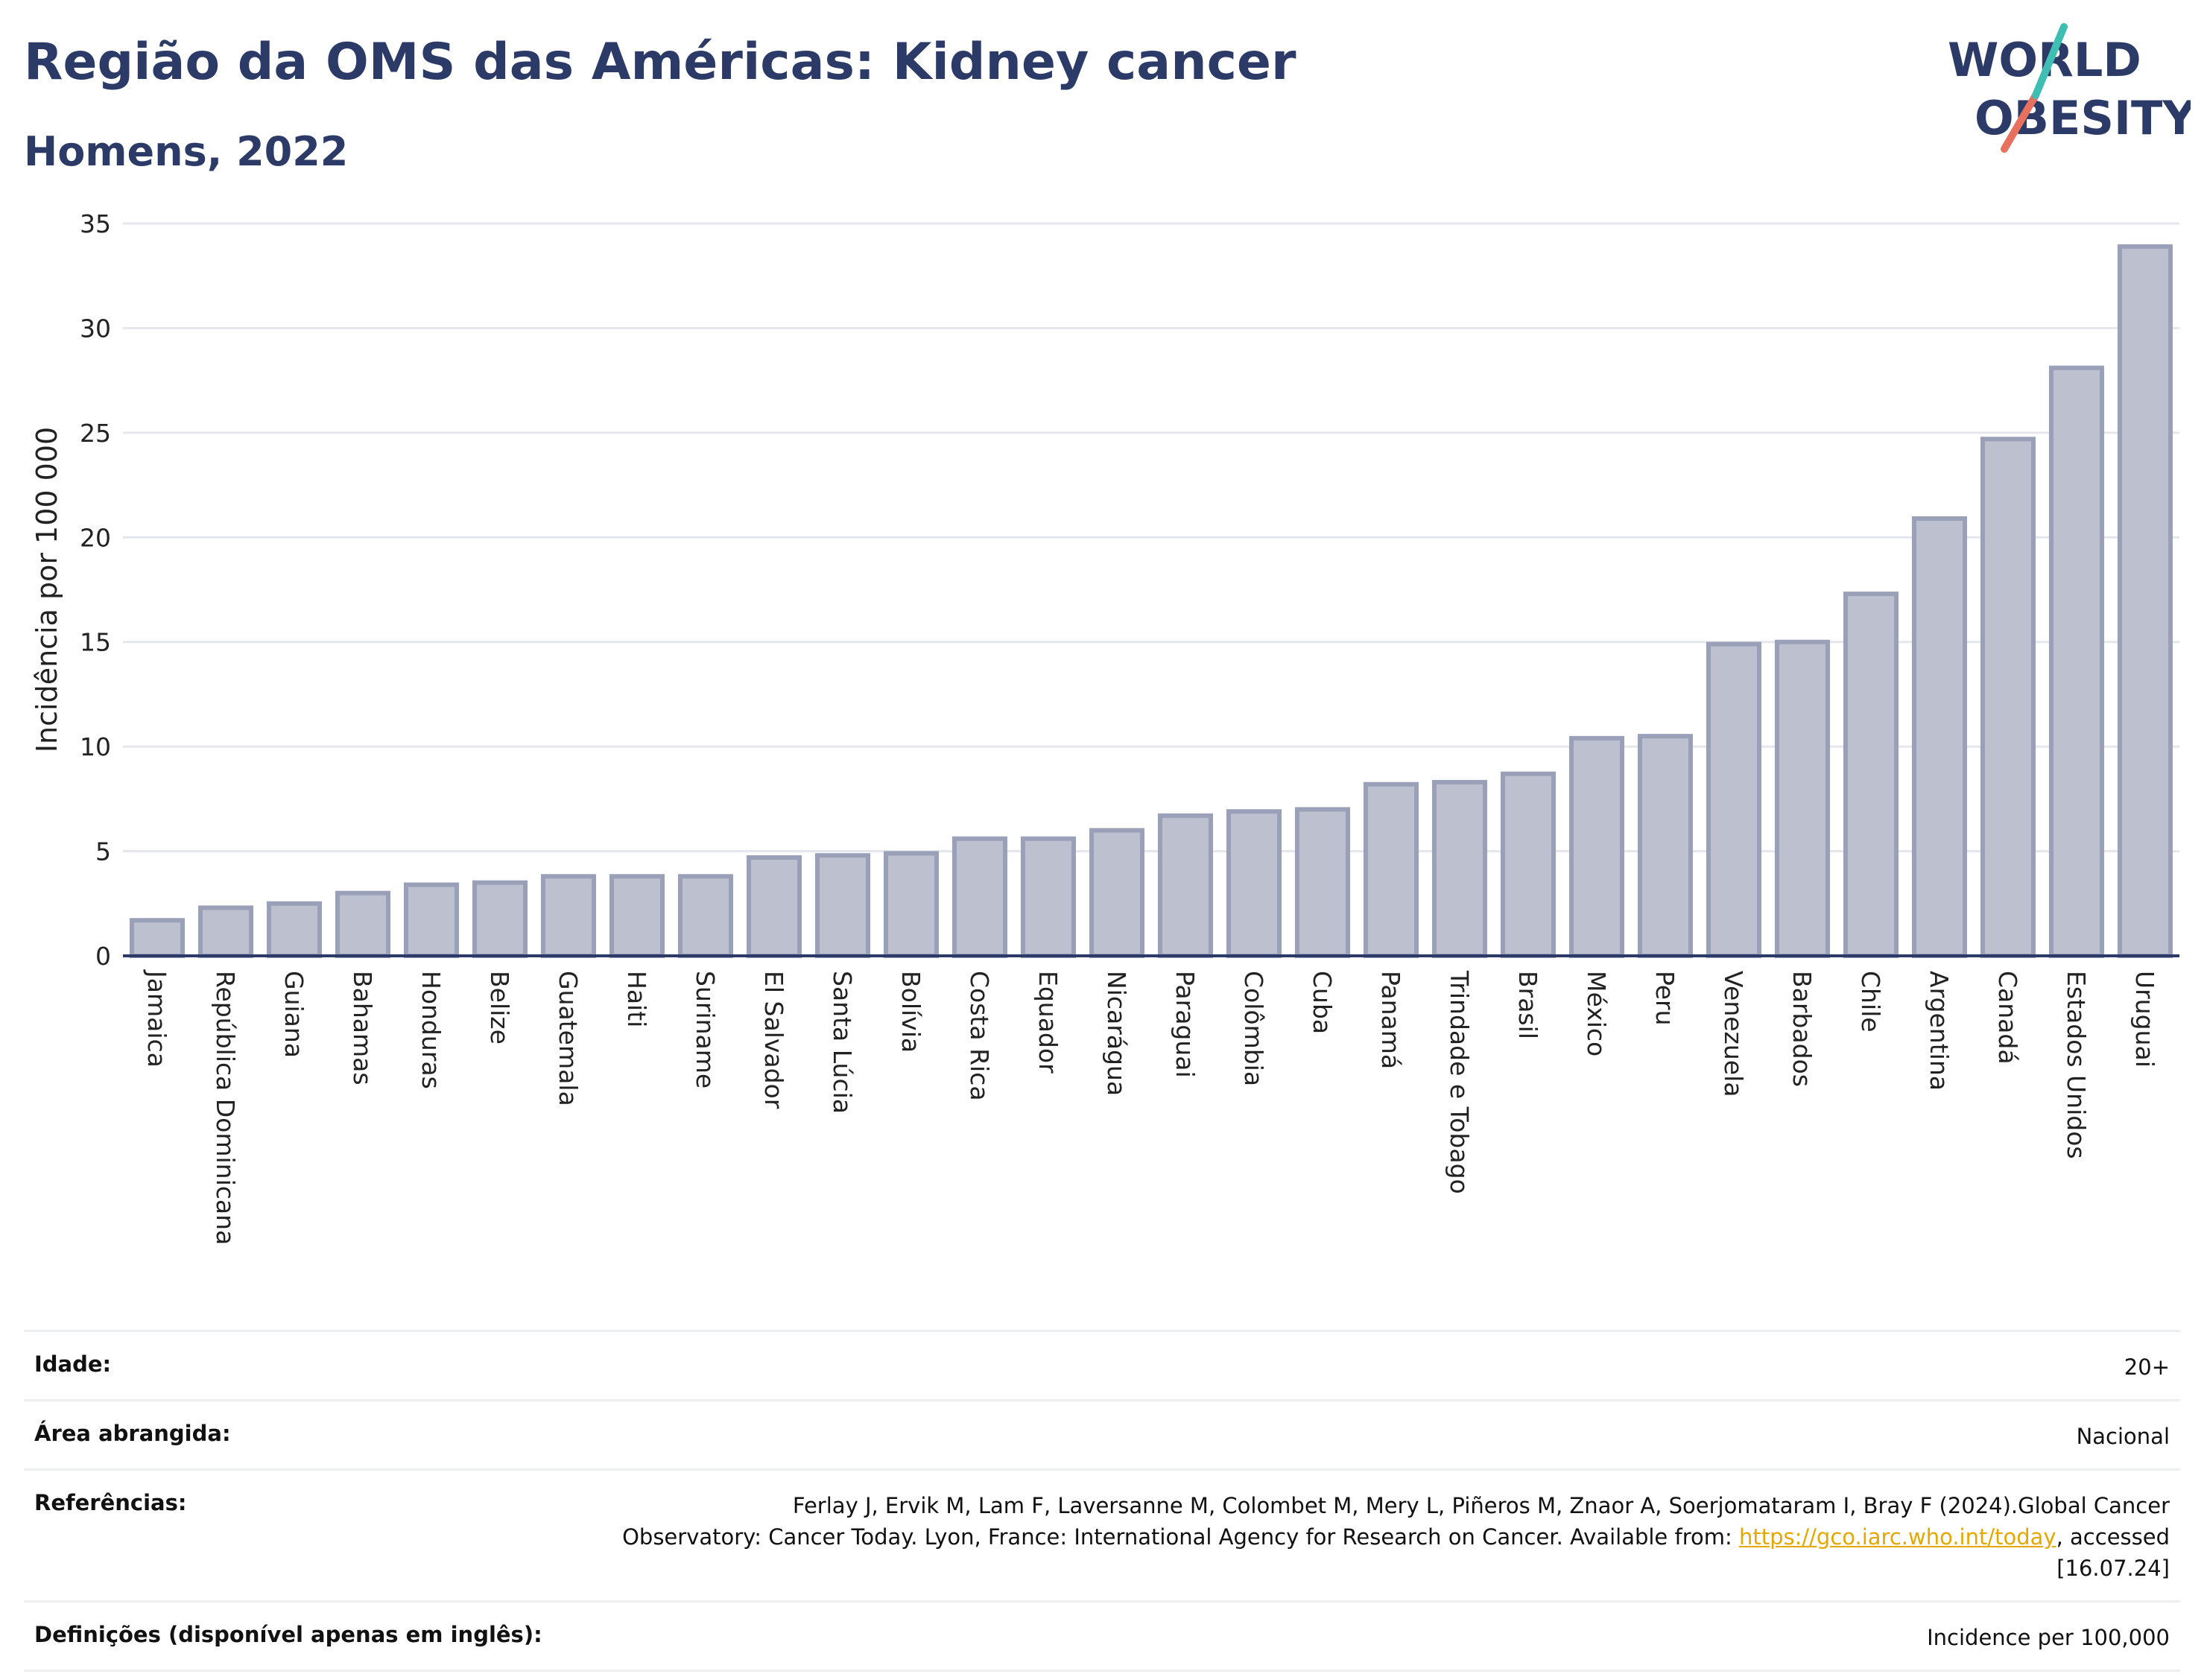 This screenshot has height=1680, width=2204. What do you see at coordinates (431, 1030) in the screenshot?
I see `x-tick-label: Honduras` at bounding box center [431, 1030].